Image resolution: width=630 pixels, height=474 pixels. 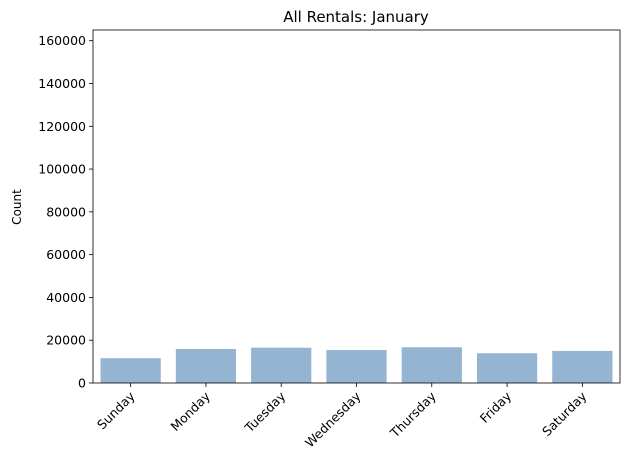 I want to click on x-tick-label: Monday, so click(x=191, y=411).